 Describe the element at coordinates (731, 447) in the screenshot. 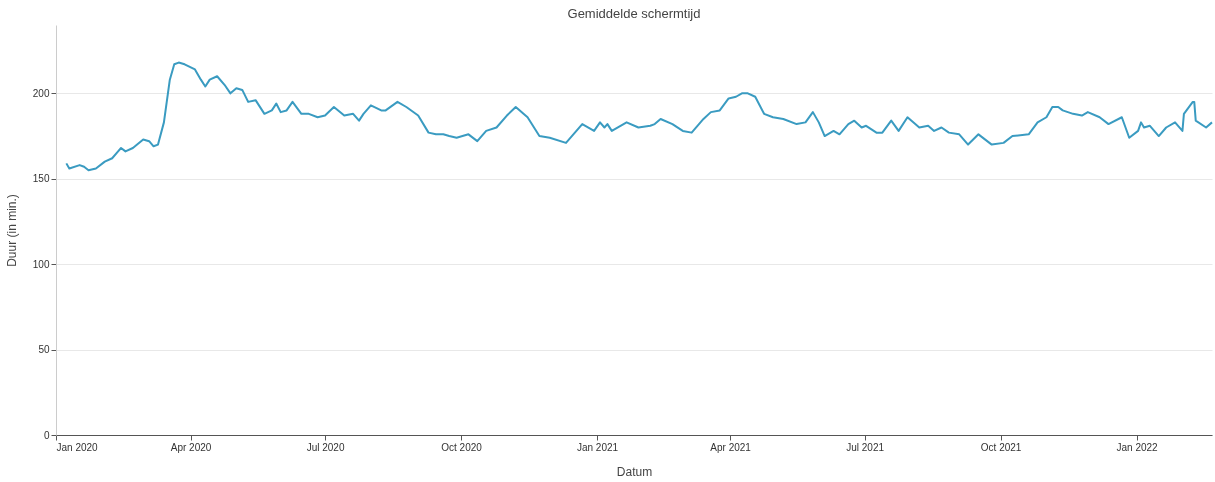

I see `x-tick-label: Apr 2021` at that location.